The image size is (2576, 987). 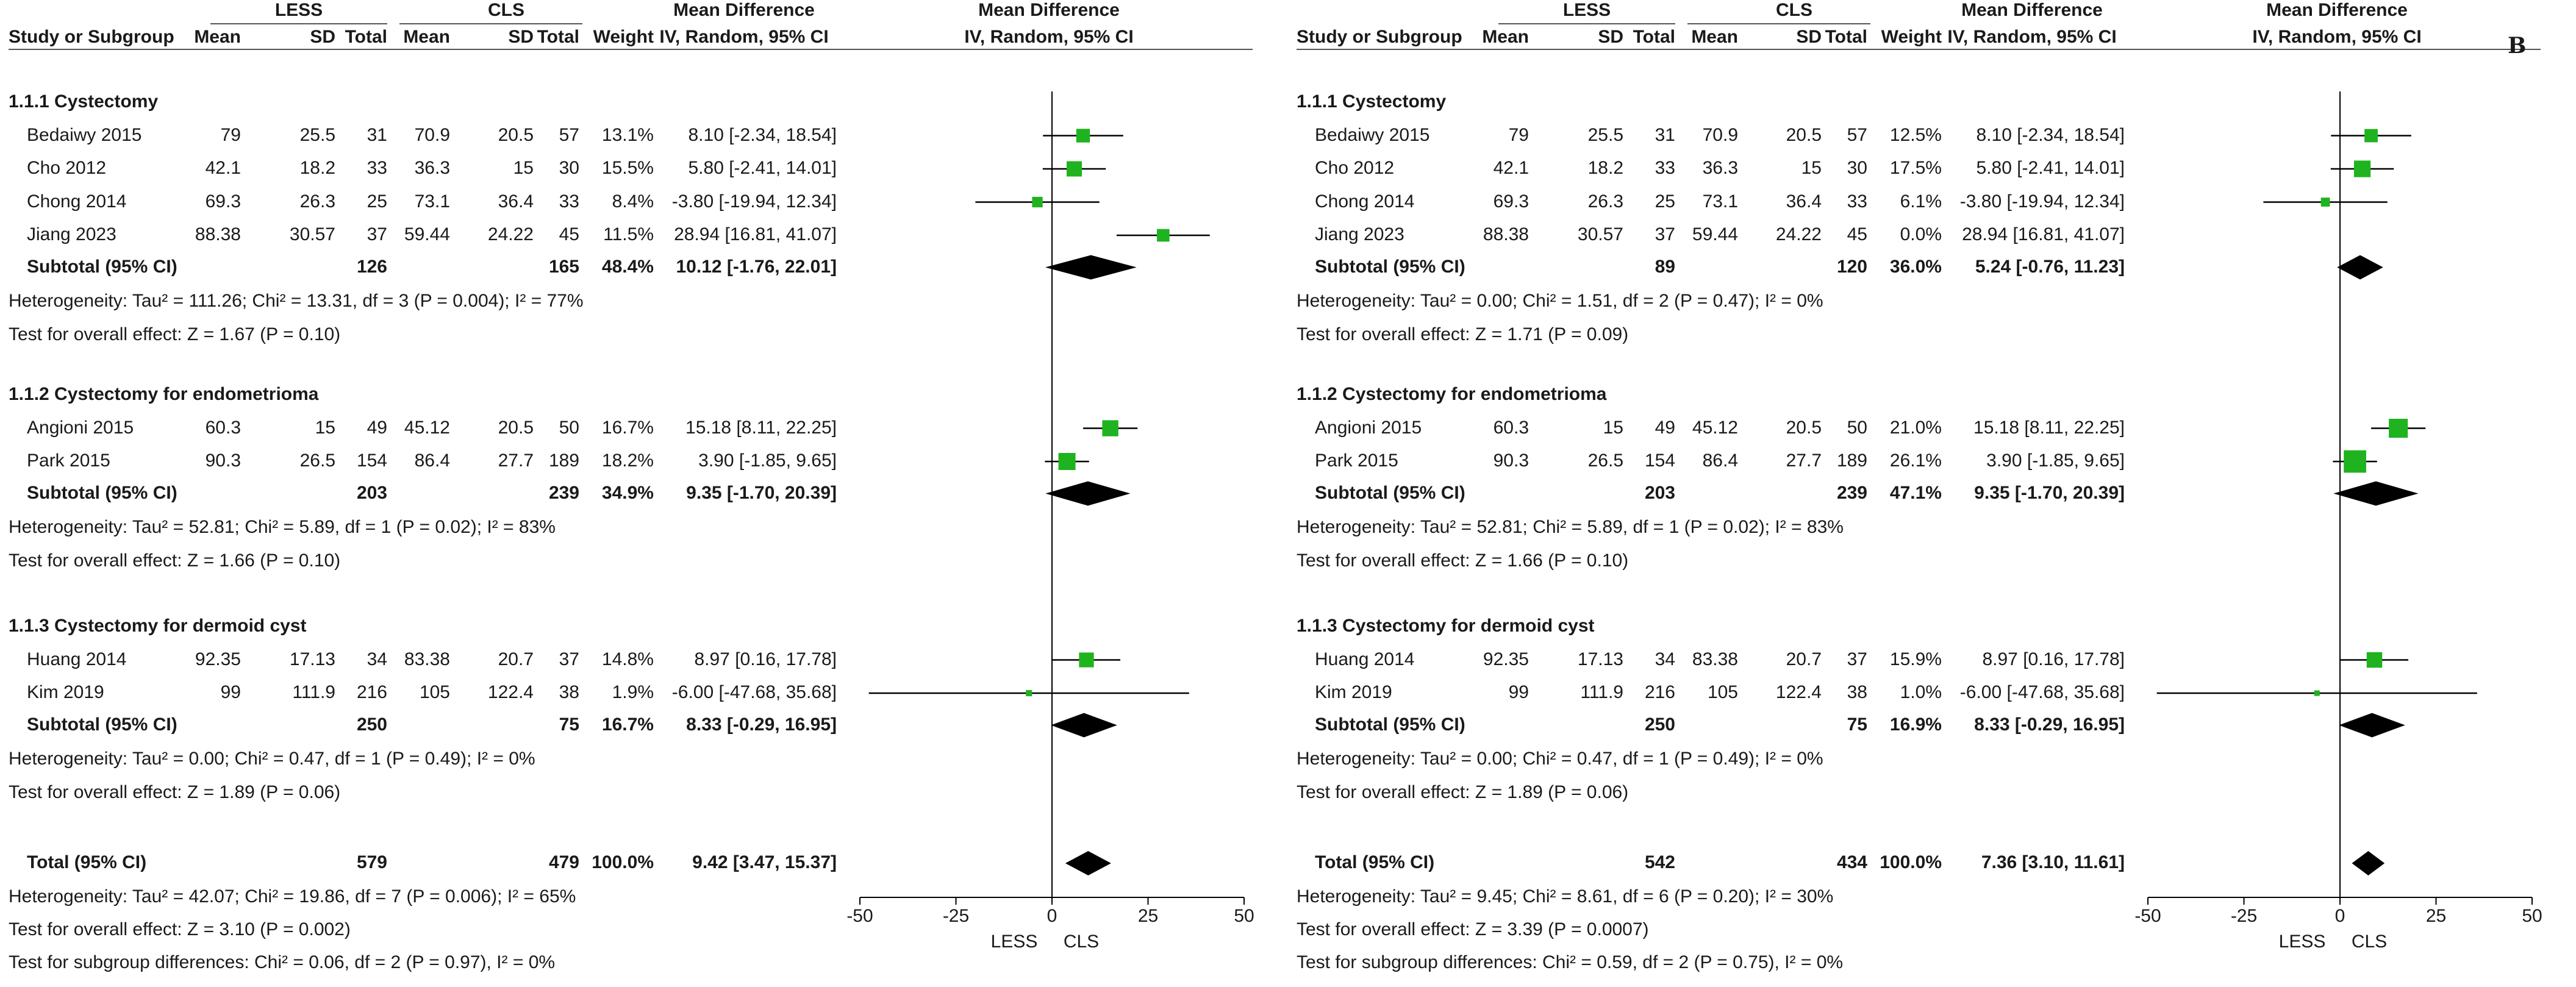 What do you see at coordinates (1811, 168) in the screenshot?
I see `ctrl-sd-value: 15` at bounding box center [1811, 168].